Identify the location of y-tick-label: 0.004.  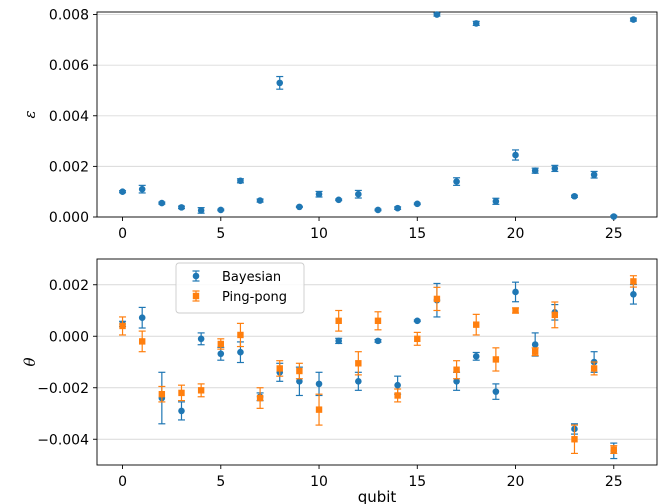
(69, 117).